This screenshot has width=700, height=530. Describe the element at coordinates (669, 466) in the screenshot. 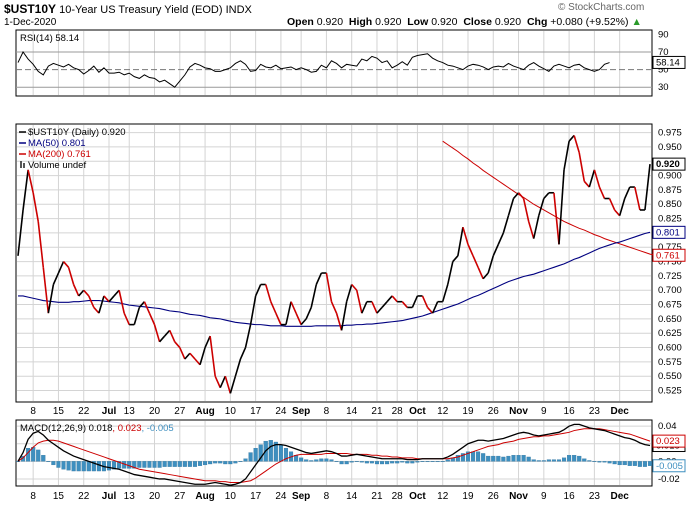

I see `macd-hist-last-value: -0.005` at that location.